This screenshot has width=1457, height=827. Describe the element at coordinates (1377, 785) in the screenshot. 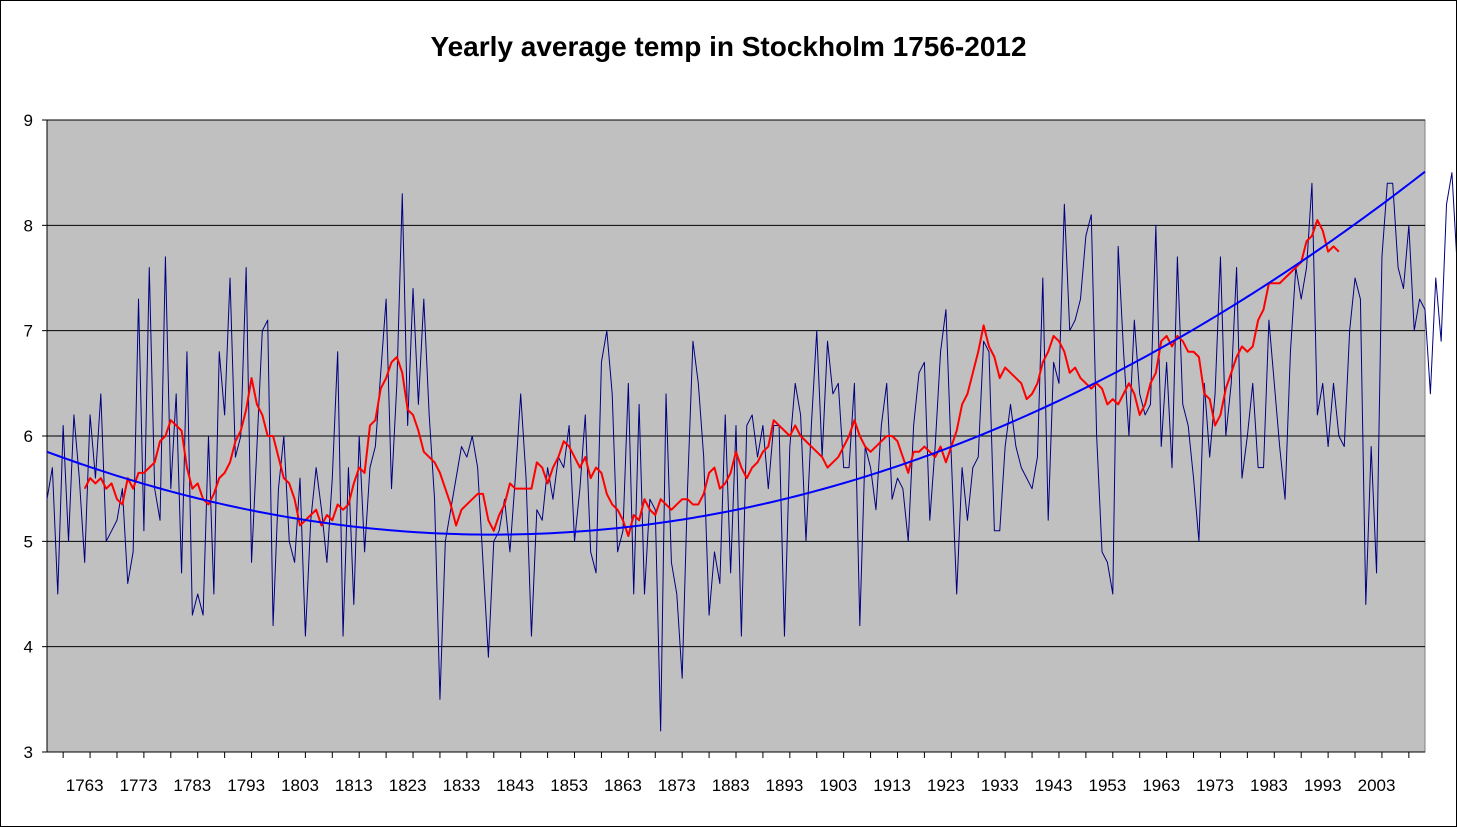

I see `x-tick-label: 2003` at that location.